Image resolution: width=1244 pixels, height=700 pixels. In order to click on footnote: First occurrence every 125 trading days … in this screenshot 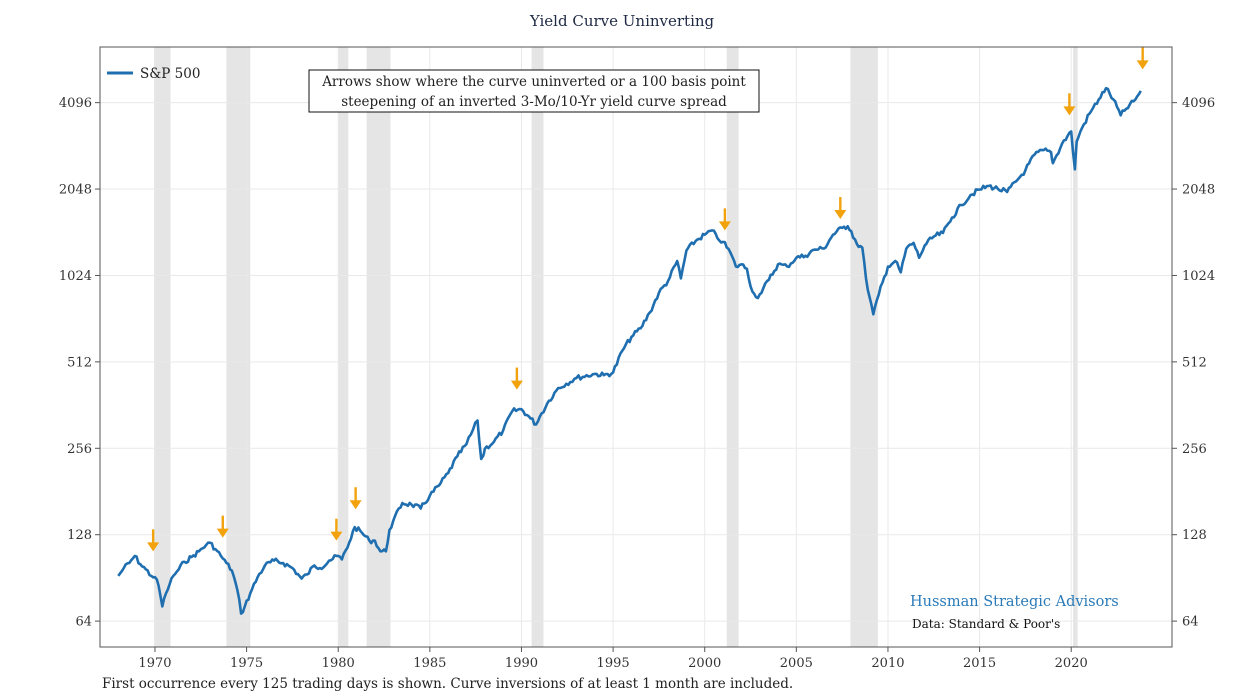, I will do `click(448, 684)`.